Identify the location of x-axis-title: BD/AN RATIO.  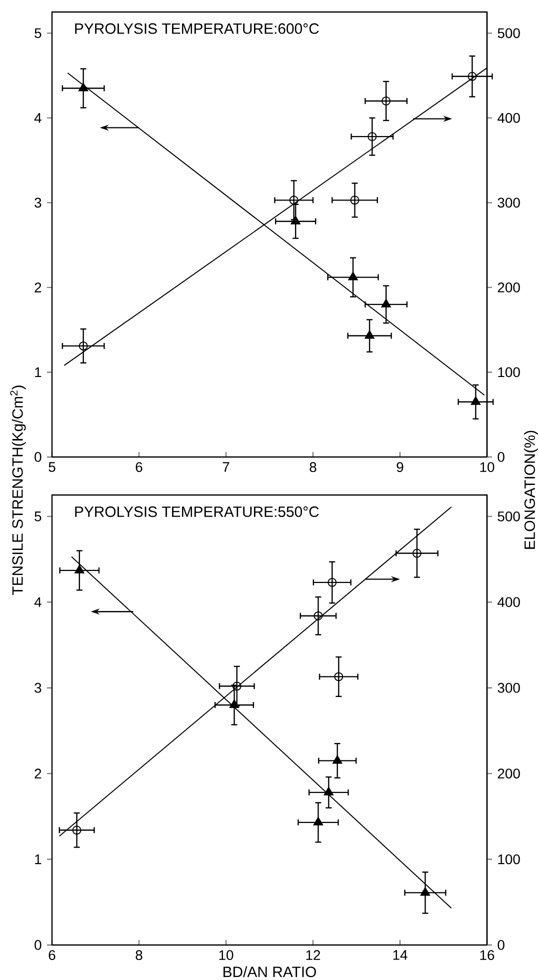
(270, 972).